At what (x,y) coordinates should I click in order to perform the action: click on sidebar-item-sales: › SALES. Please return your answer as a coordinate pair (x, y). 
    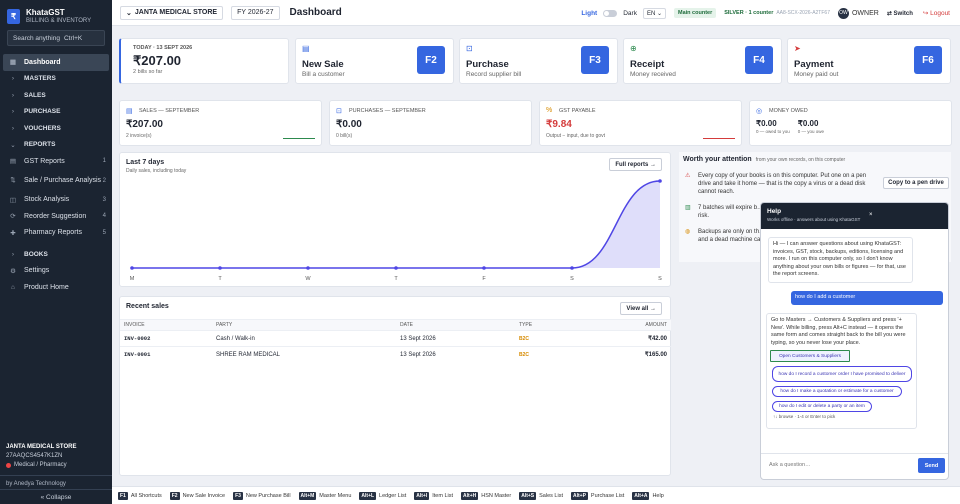
    Looking at the image, I should click on (56, 95).